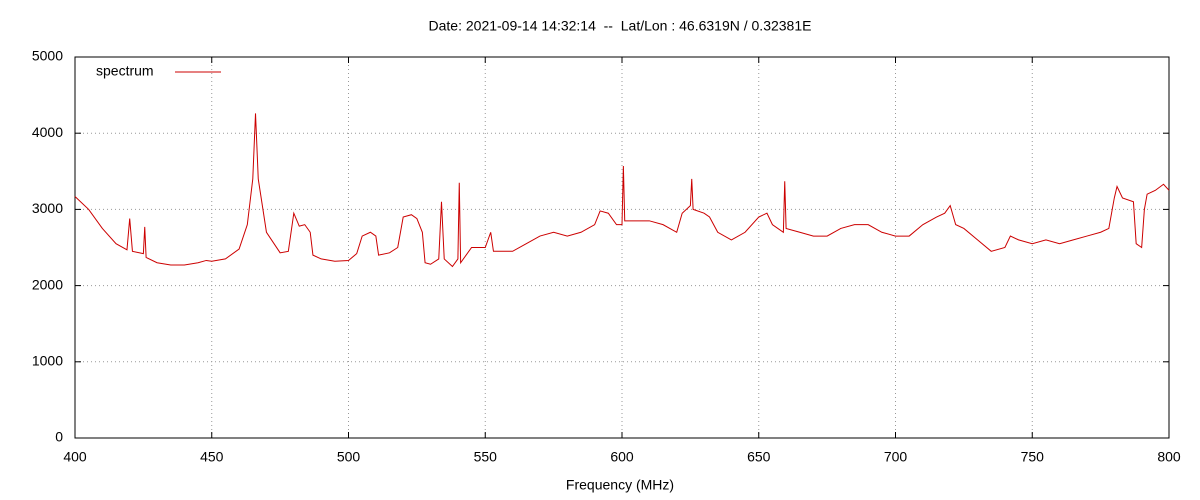  Describe the element at coordinates (59, 437) in the screenshot. I see `y-tick-label: 0` at that location.